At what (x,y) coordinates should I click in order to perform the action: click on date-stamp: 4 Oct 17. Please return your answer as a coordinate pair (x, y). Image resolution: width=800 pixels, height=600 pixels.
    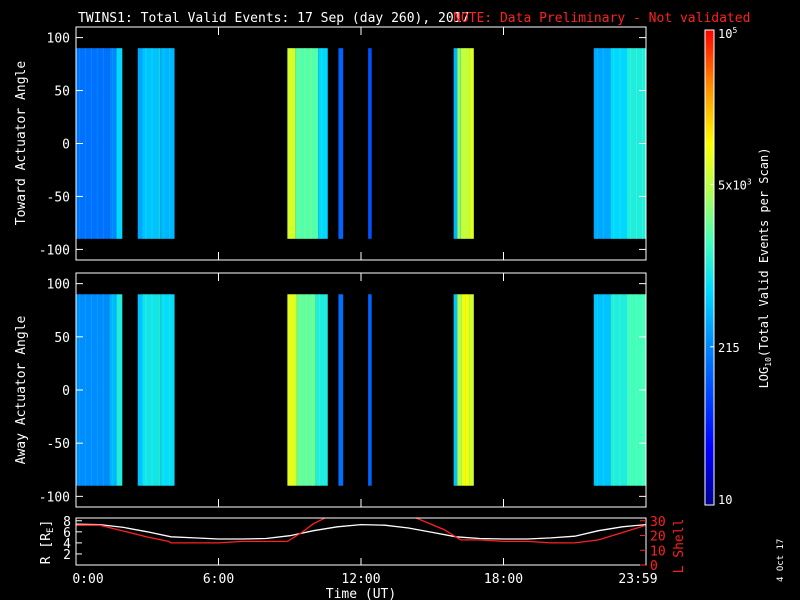
    Looking at the image, I should click on (781, 560).